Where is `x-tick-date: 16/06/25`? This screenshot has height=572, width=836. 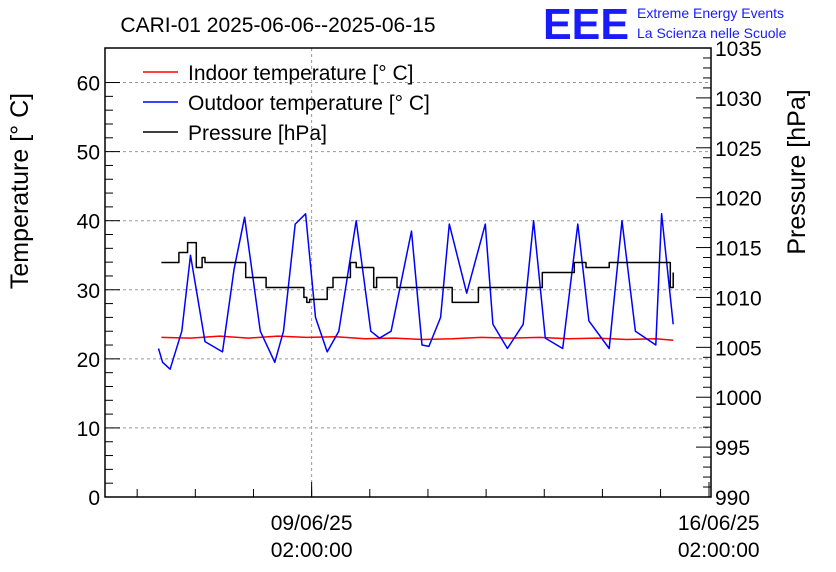 x-tick-date: 16/06/25 is located at coordinates (719, 523).